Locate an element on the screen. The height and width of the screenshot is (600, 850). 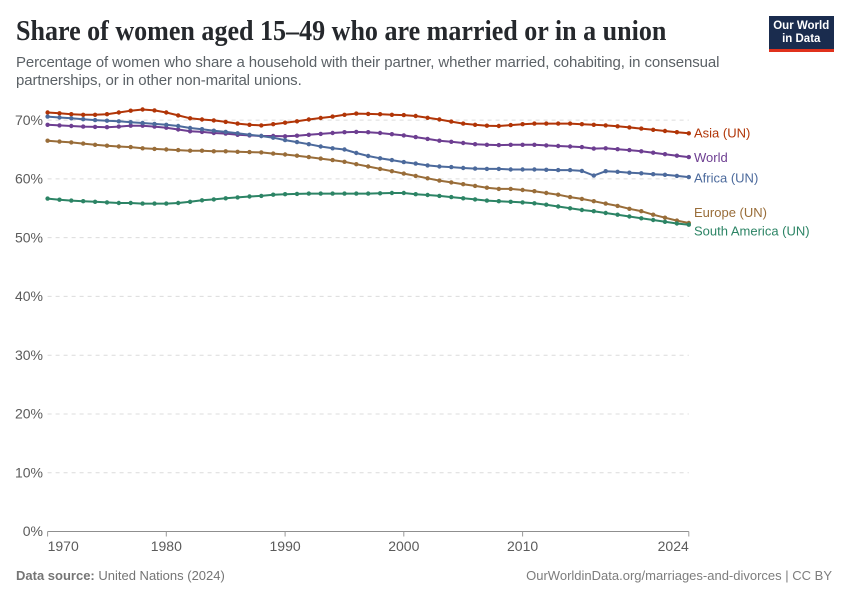
svg-text: 0% is located at coordinates (33, 531).